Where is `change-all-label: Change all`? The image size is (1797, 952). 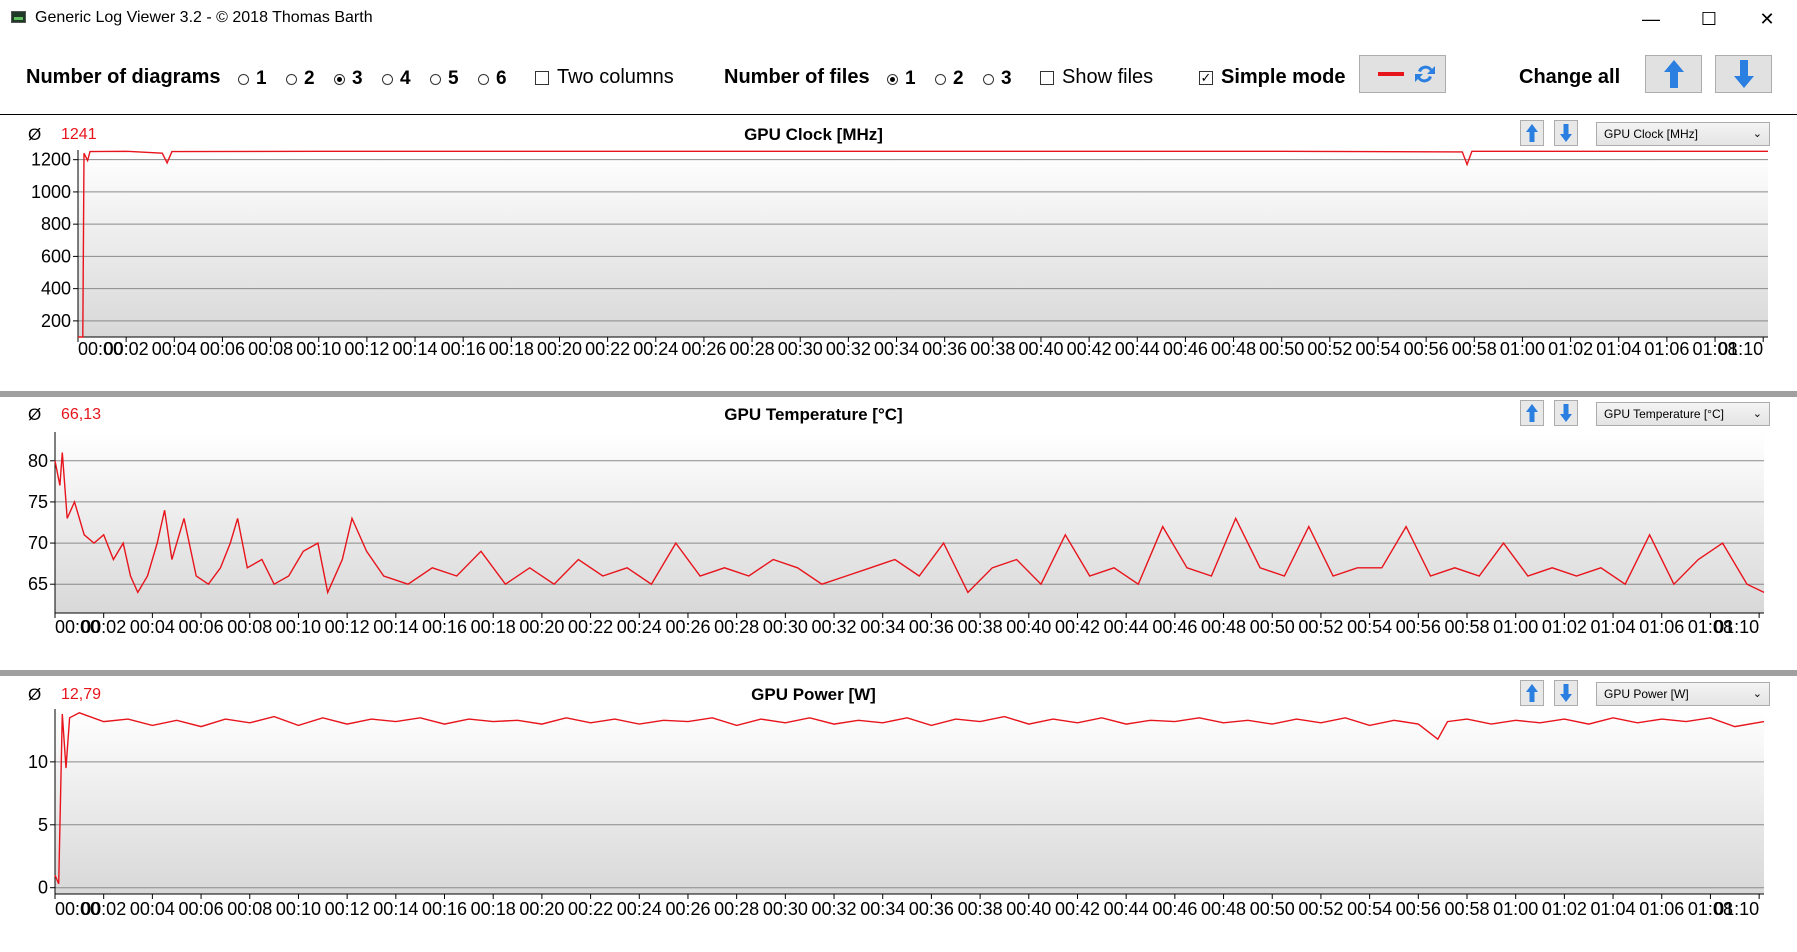 change-all-label: Change all is located at coordinates (1570, 77).